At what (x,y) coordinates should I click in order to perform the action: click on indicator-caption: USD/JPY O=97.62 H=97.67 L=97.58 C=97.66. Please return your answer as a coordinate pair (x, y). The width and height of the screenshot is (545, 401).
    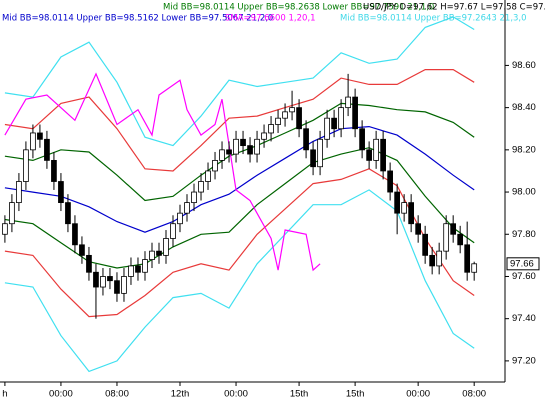
    Looking at the image, I should click on (454, 8).